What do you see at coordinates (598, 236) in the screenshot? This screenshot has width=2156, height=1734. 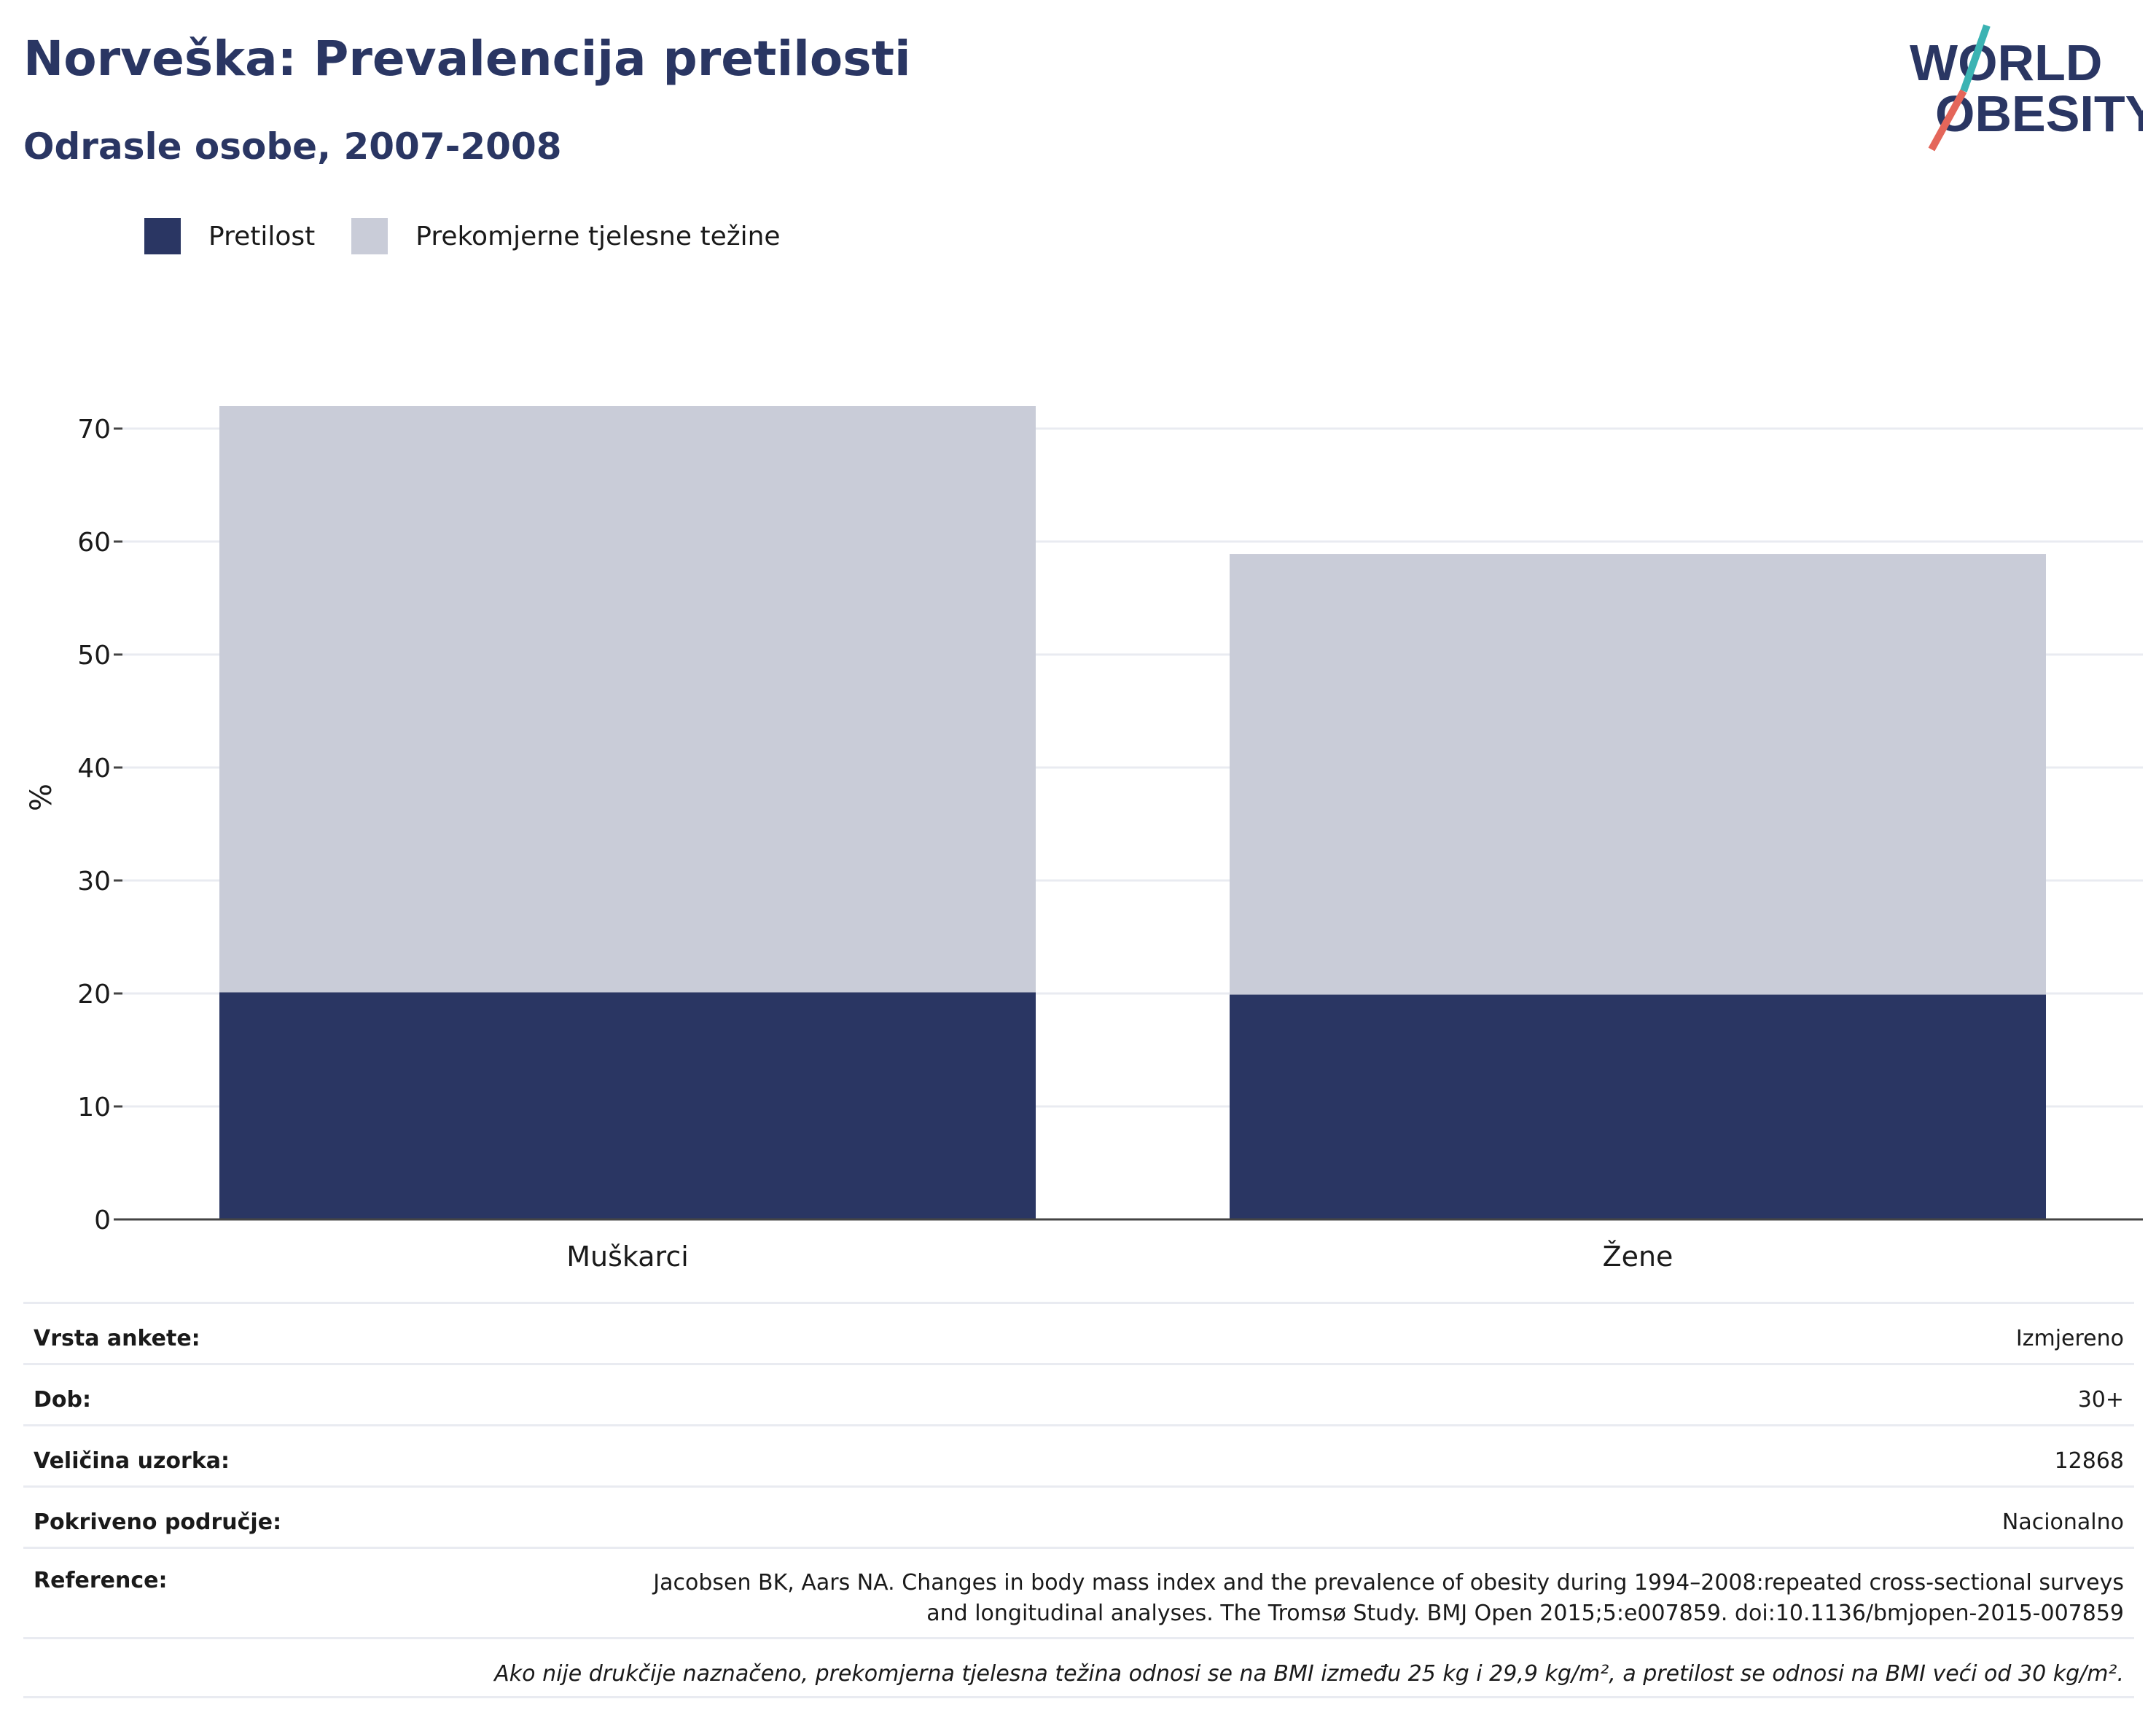 I see `legend-label-overweight: Prekomjerne tjelesne težine` at bounding box center [598, 236].